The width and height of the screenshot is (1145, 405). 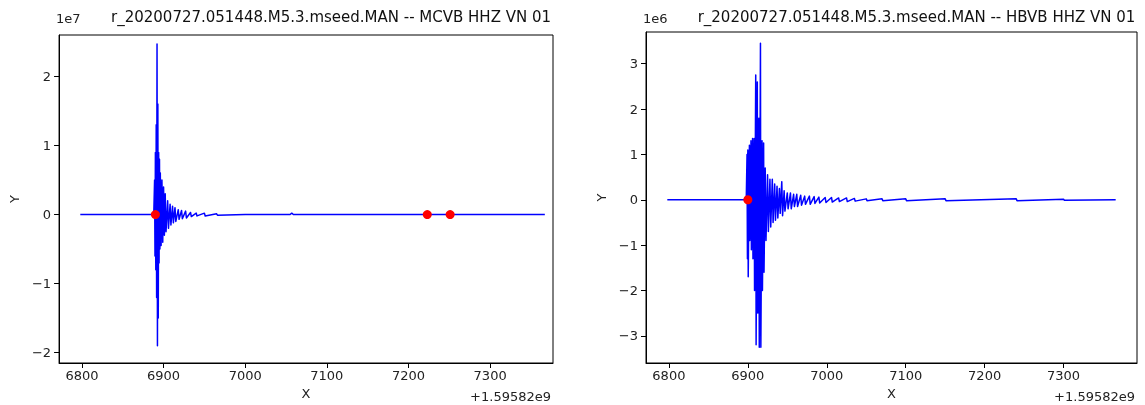 What do you see at coordinates (331, 17) in the screenshot?
I see `chart-title: r_20200727.051448.M5.3.mseed.MAN -- MCVB HHZ VN 01` at bounding box center [331, 17].